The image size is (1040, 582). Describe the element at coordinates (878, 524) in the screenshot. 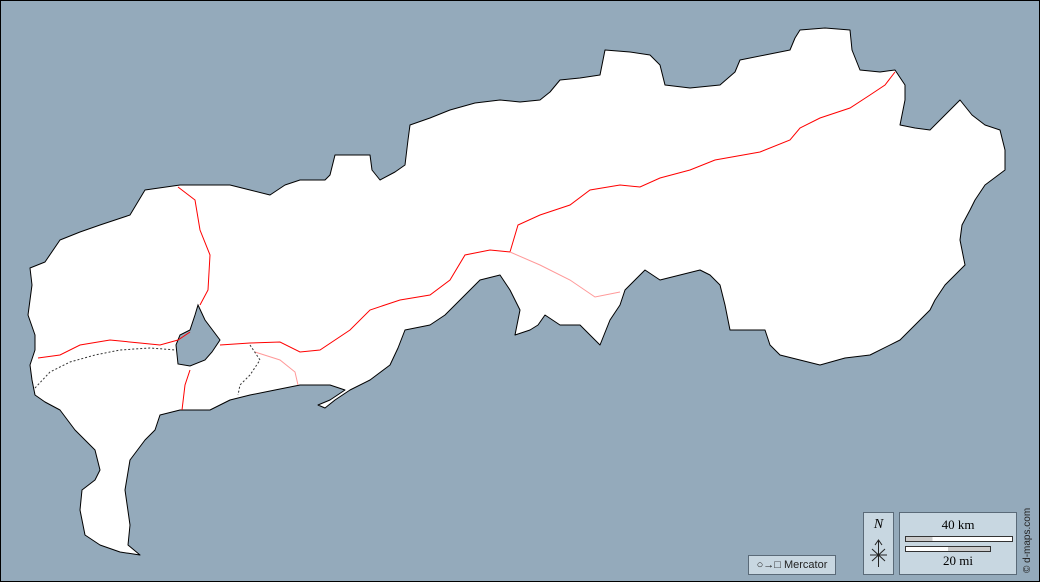

I see `north-label: N` at that location.